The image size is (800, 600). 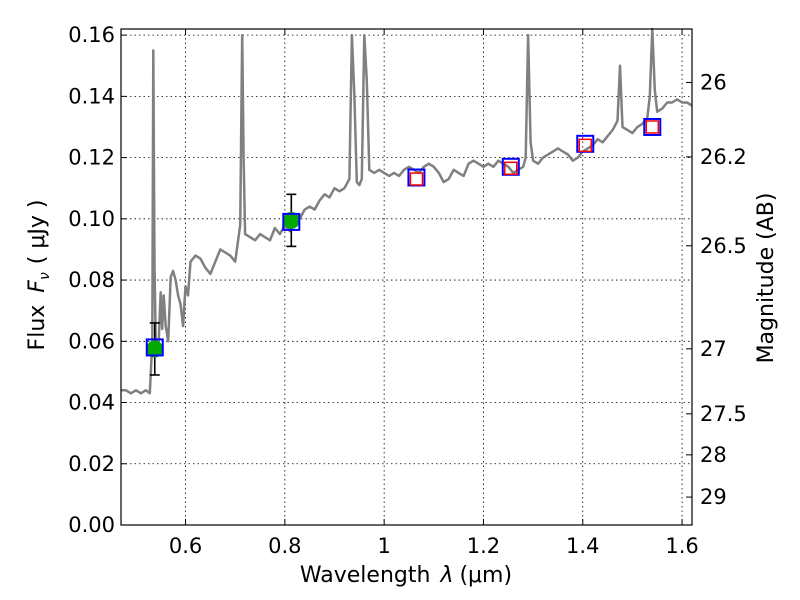 What do you see at coordinates (713, 82) in the screenshot?
I see `mag-tick-label-0: 26` at bounding box center [713, 82].